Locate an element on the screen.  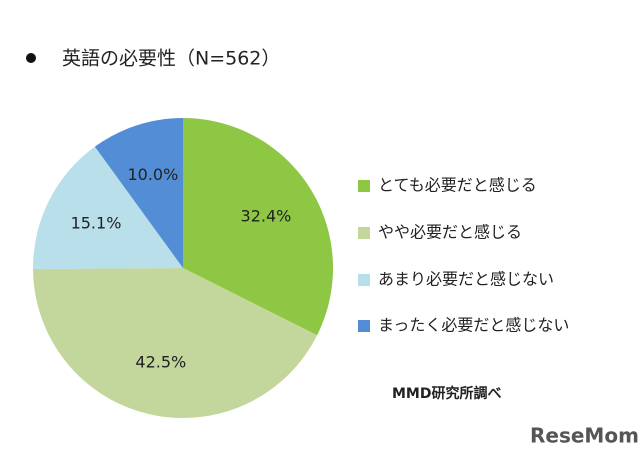
legend-label: あまり必要だと感じない is located at coordinates (466, 279).